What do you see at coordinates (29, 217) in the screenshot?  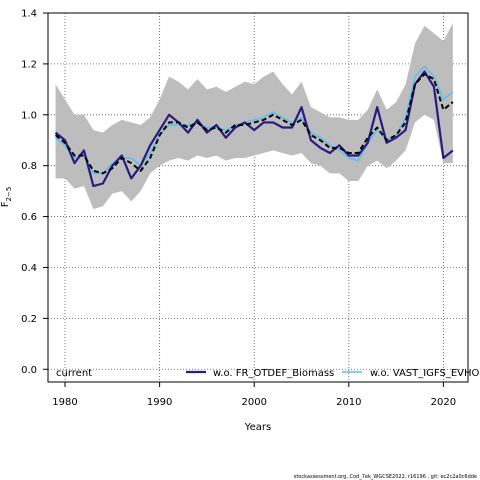 I see `y-tick-label: 0.6` at bounding box center [29, 217].